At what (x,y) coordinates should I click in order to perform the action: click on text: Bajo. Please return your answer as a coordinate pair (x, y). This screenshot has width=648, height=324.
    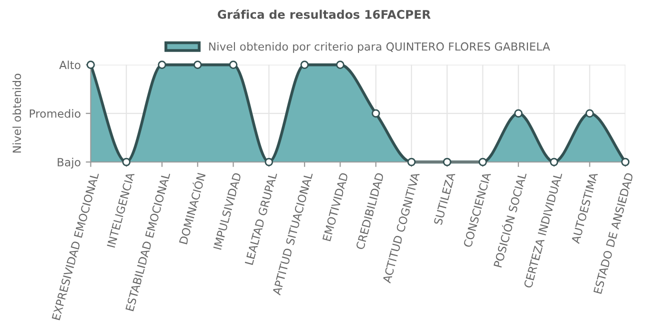
    Looking at the image, I should click on (69, 163).